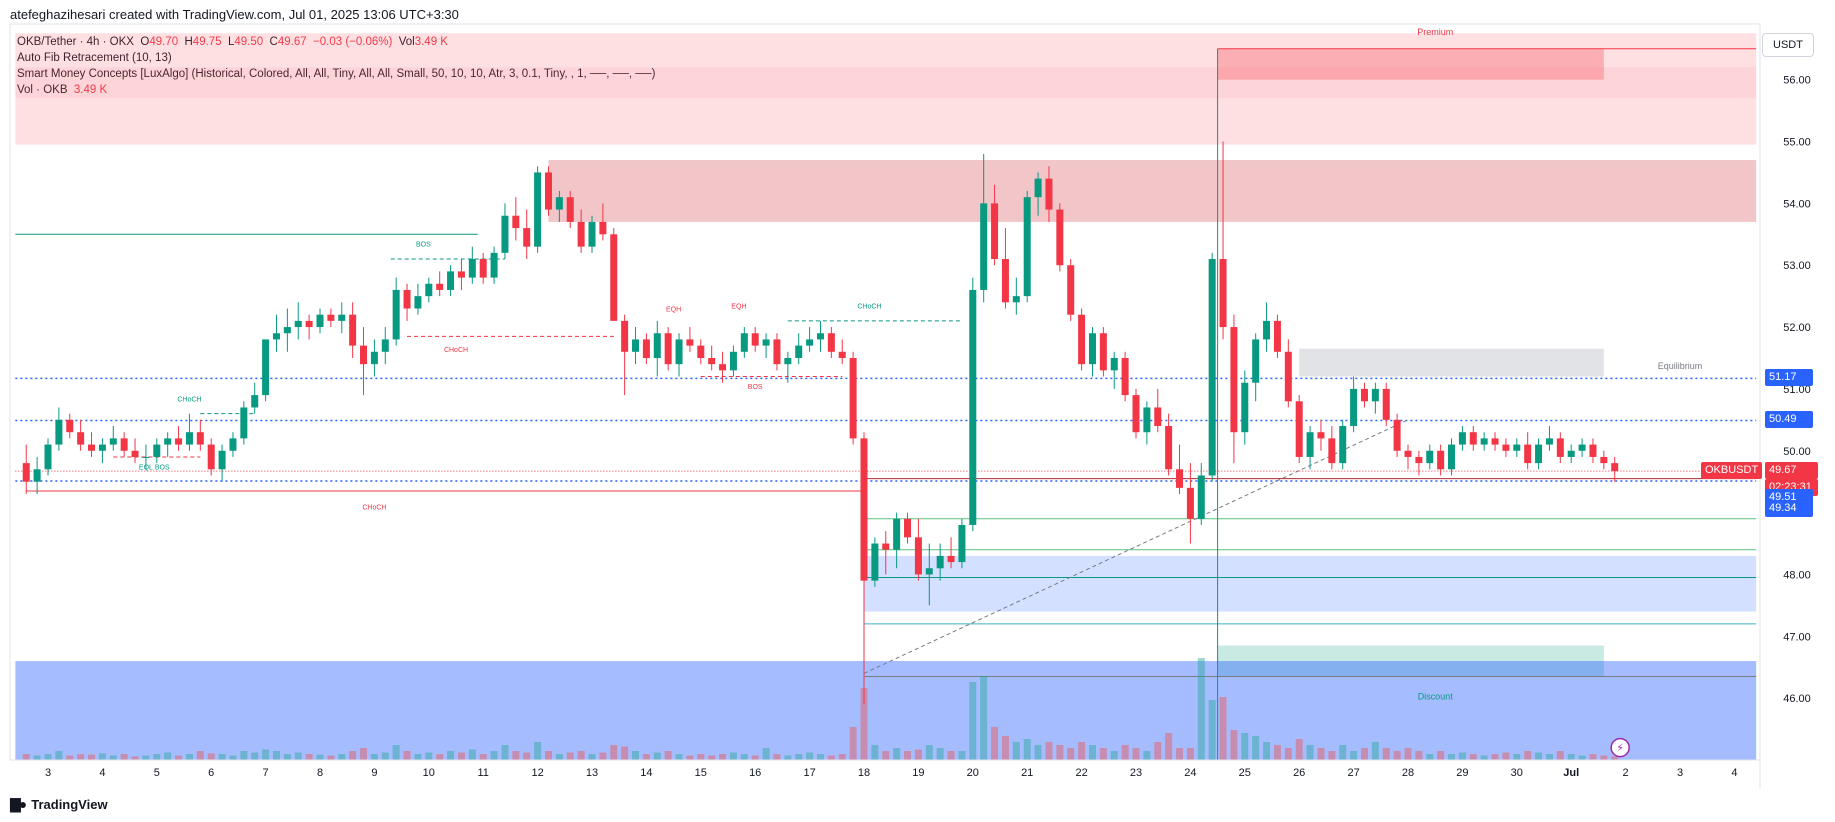 The image size is (1835, 822). I want to click on symbol-label: OKB/Tether · 4h · OKX, so click(75, 42).